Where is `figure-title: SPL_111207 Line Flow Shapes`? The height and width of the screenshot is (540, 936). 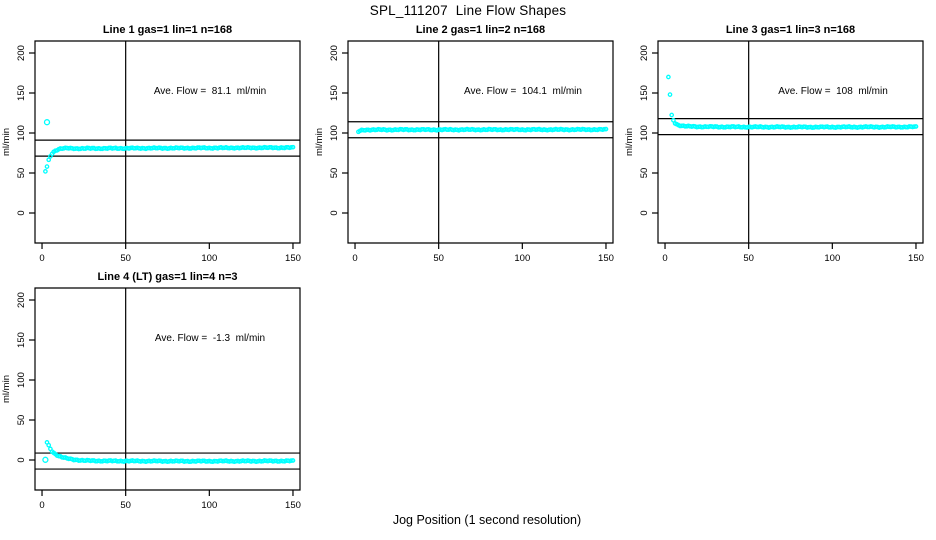 figure-title: SPL_111207 Line Flow Shapes is located at coordinates (468, 10).